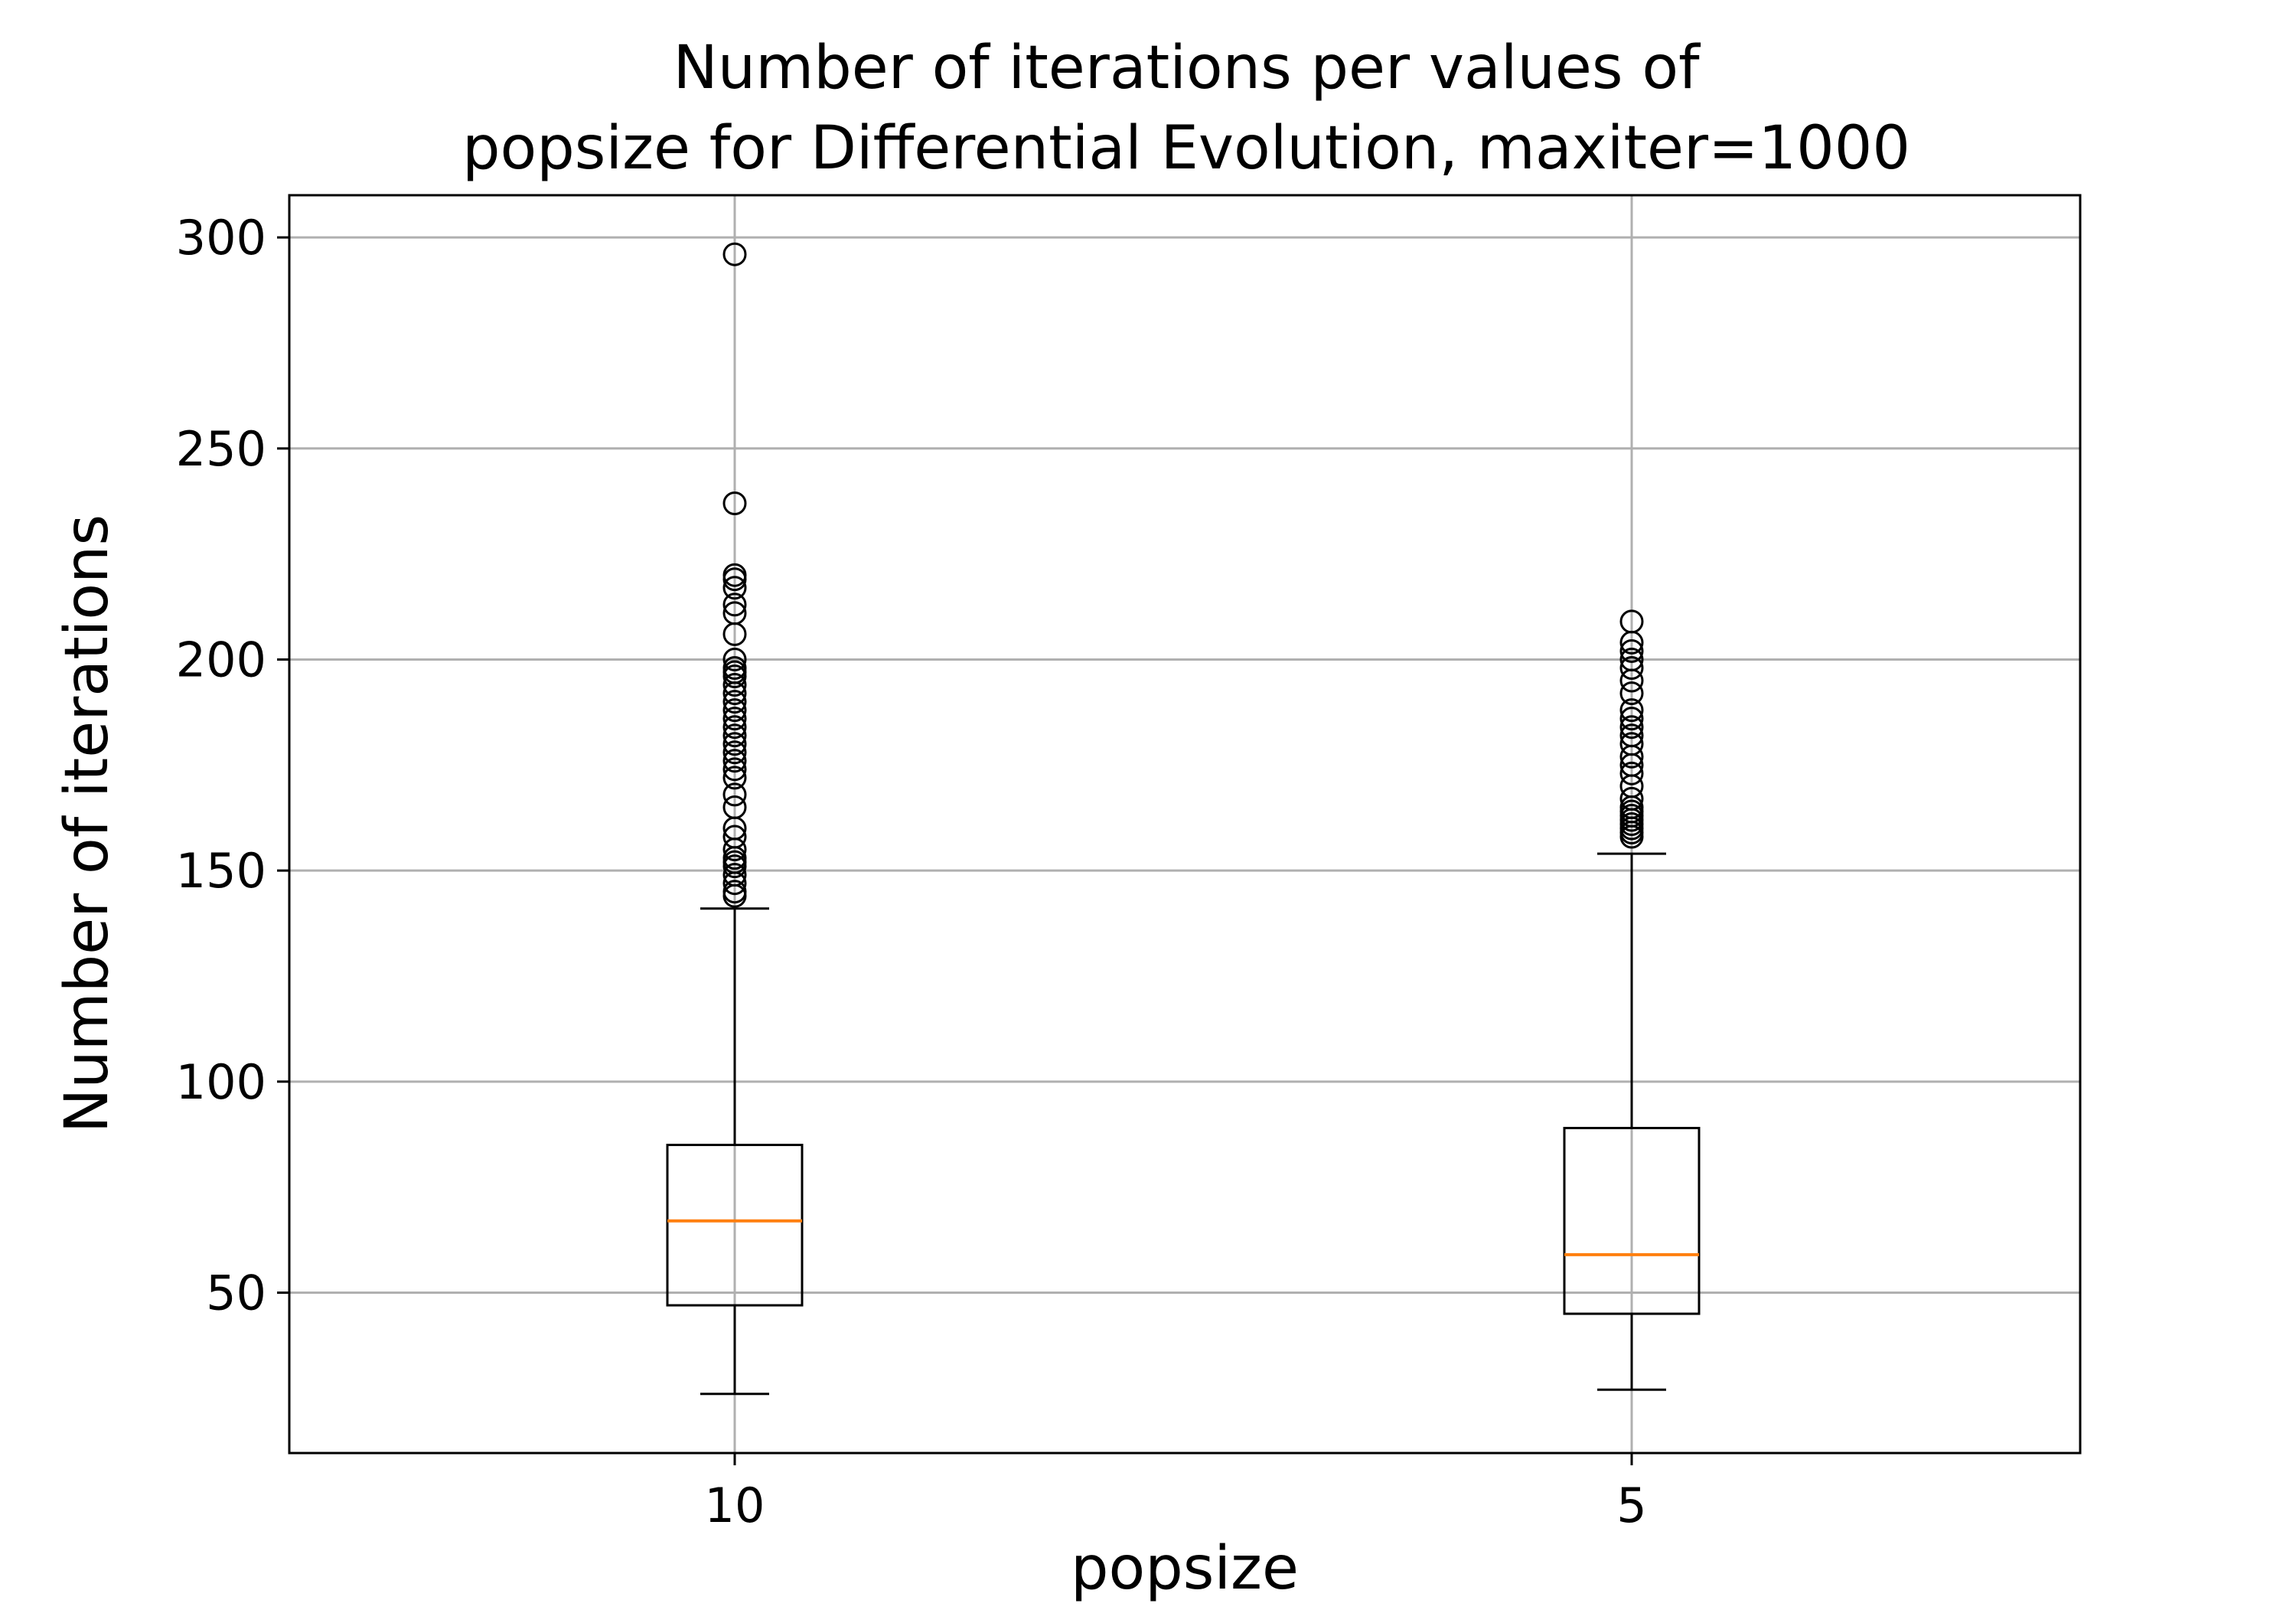  What do you see at coordinates (221, 1082) in the screenshot?
I see `y-tick-label: 100` at bounding box center [221, 1082].